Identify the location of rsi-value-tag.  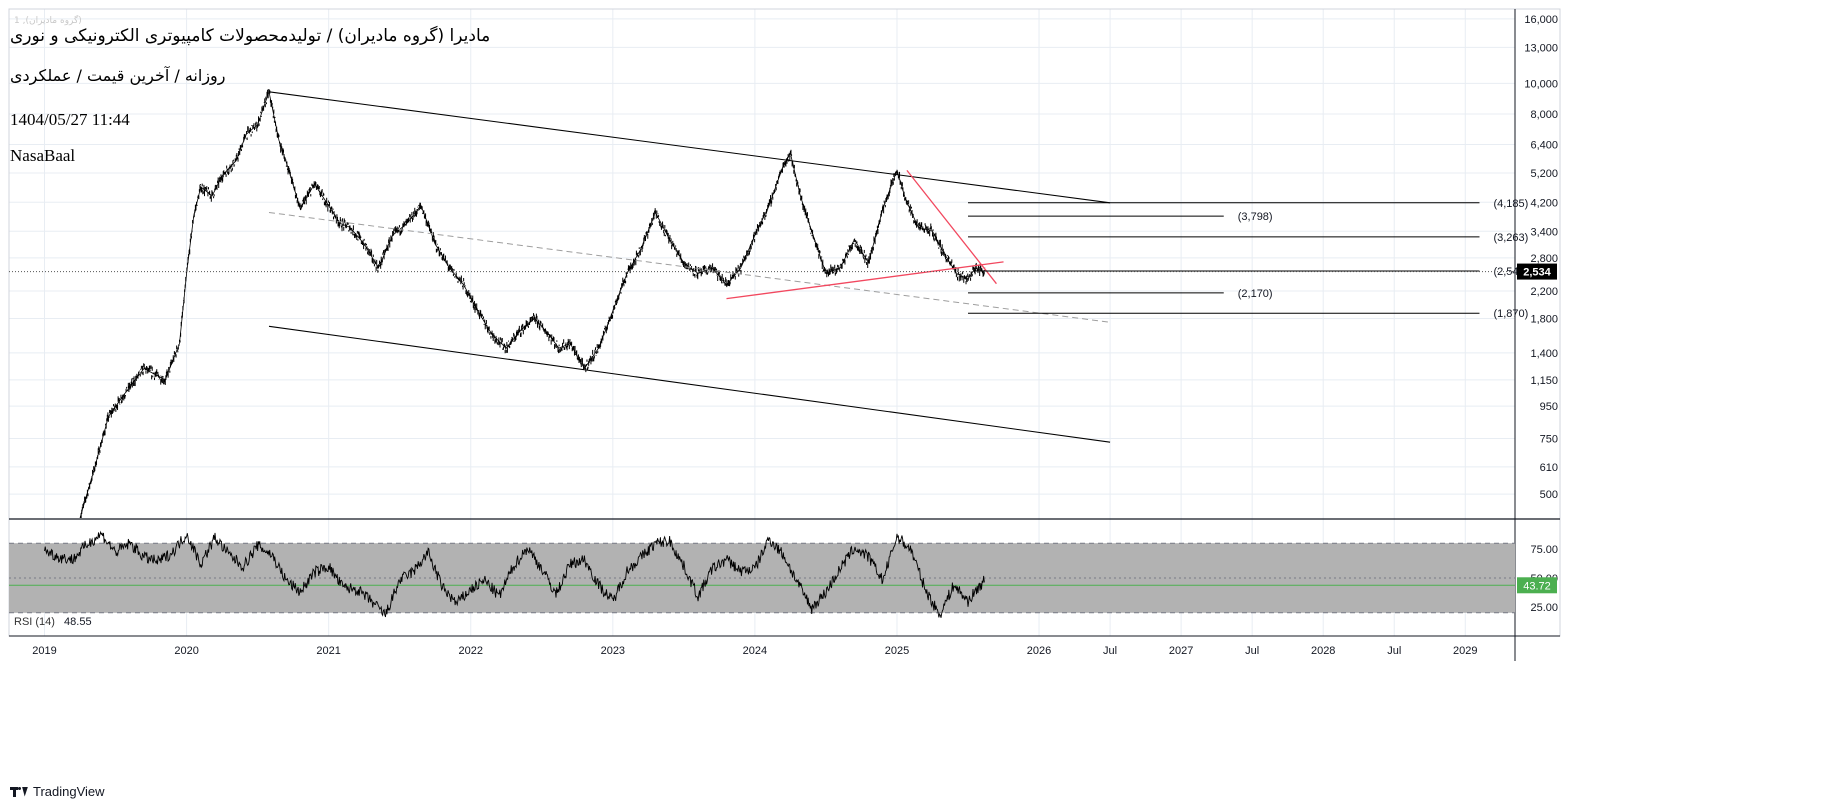
(1537, 585).